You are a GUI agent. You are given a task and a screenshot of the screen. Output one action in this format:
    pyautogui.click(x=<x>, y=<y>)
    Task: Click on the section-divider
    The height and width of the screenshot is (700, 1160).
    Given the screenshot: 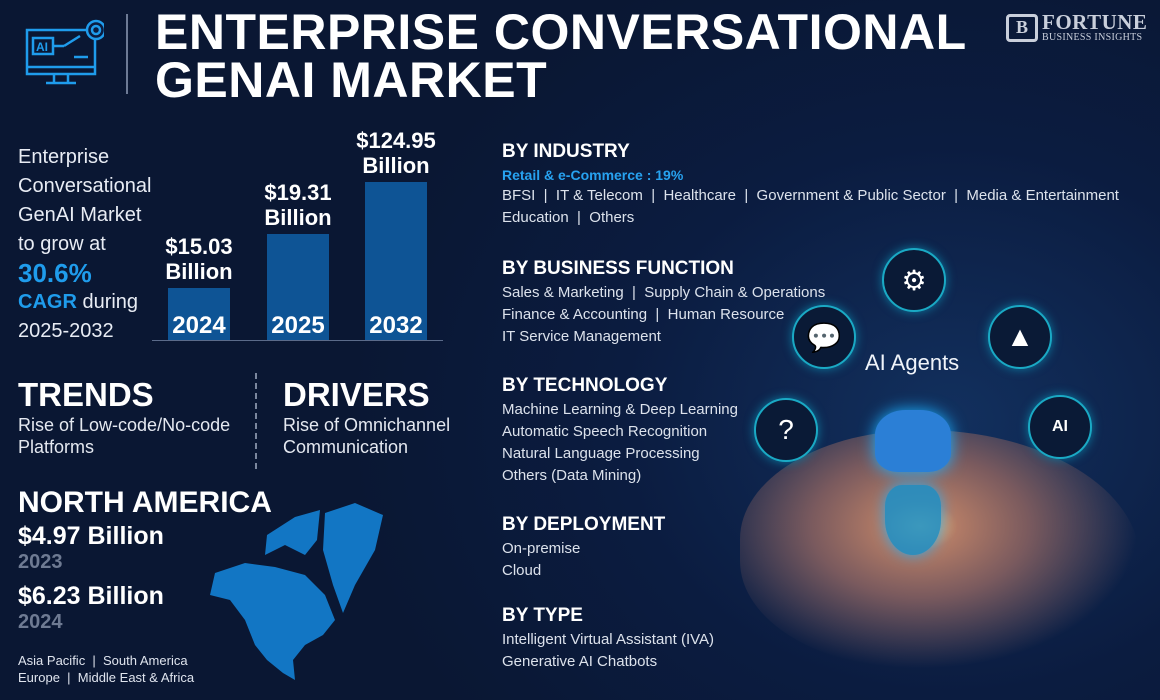 What is the action you would take?
    pyautogui.click(x=256, y=421)
    